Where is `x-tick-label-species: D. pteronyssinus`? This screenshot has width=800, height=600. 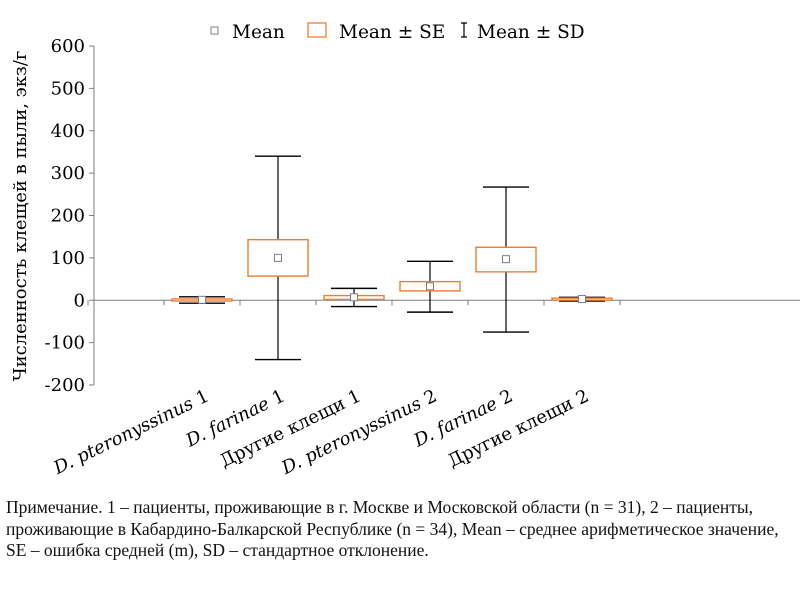 x-tick-label-species: D. pteronyssinus is located at coordinates (123, 436).